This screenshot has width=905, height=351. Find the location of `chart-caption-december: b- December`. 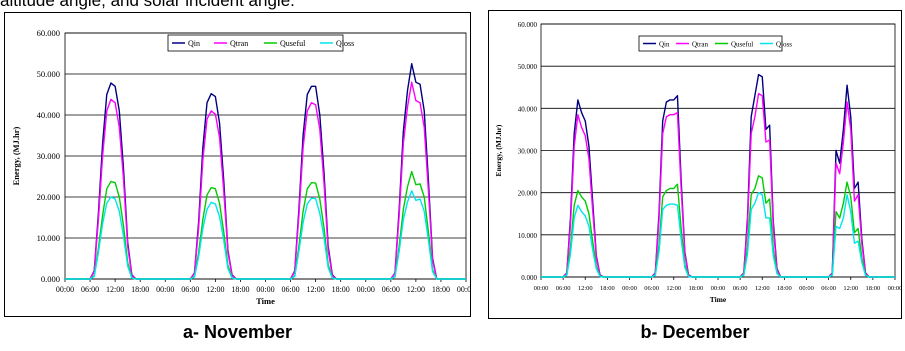

chart-caption-december: b- December is located at coordinates (695, 332).